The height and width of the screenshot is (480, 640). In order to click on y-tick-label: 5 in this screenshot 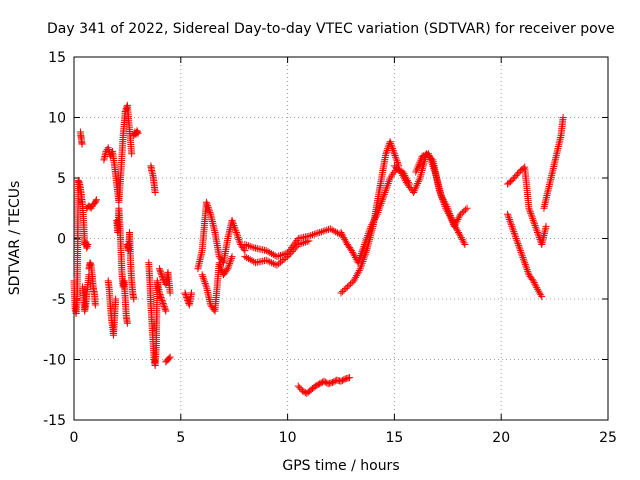, I will do `click(61, 179)`.